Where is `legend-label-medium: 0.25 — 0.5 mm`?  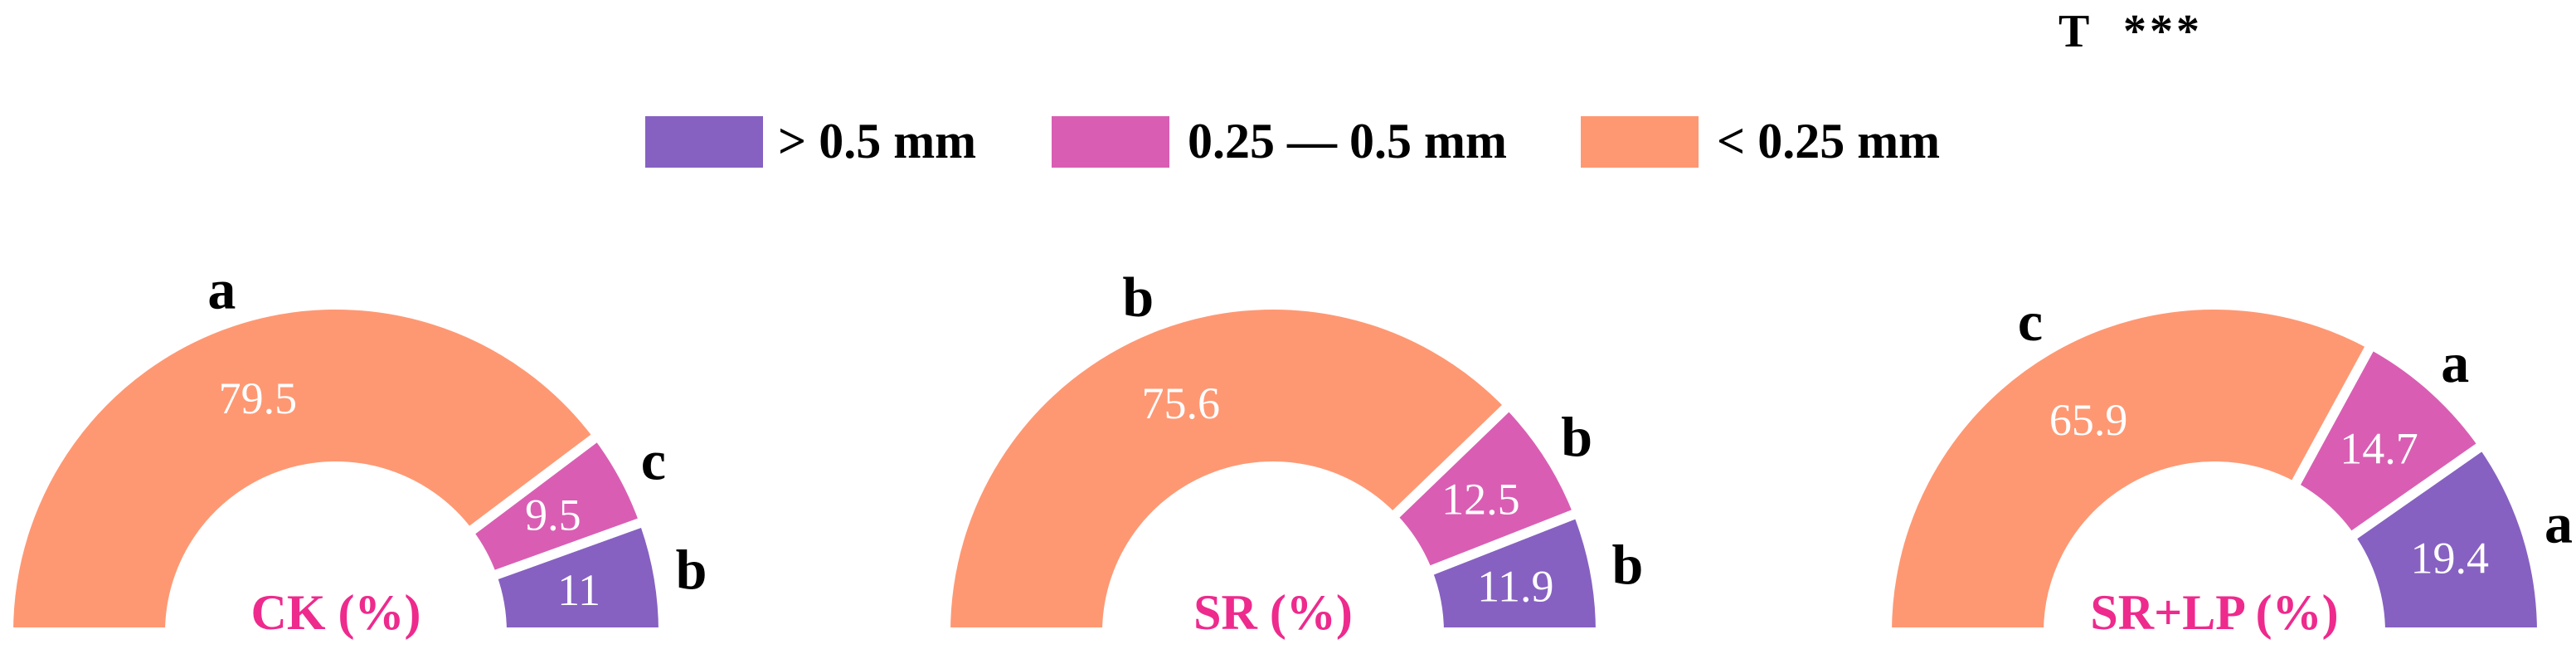 legend-label-medium: 0.25 — 0.5 mm is located at coordinates (1347, 141).